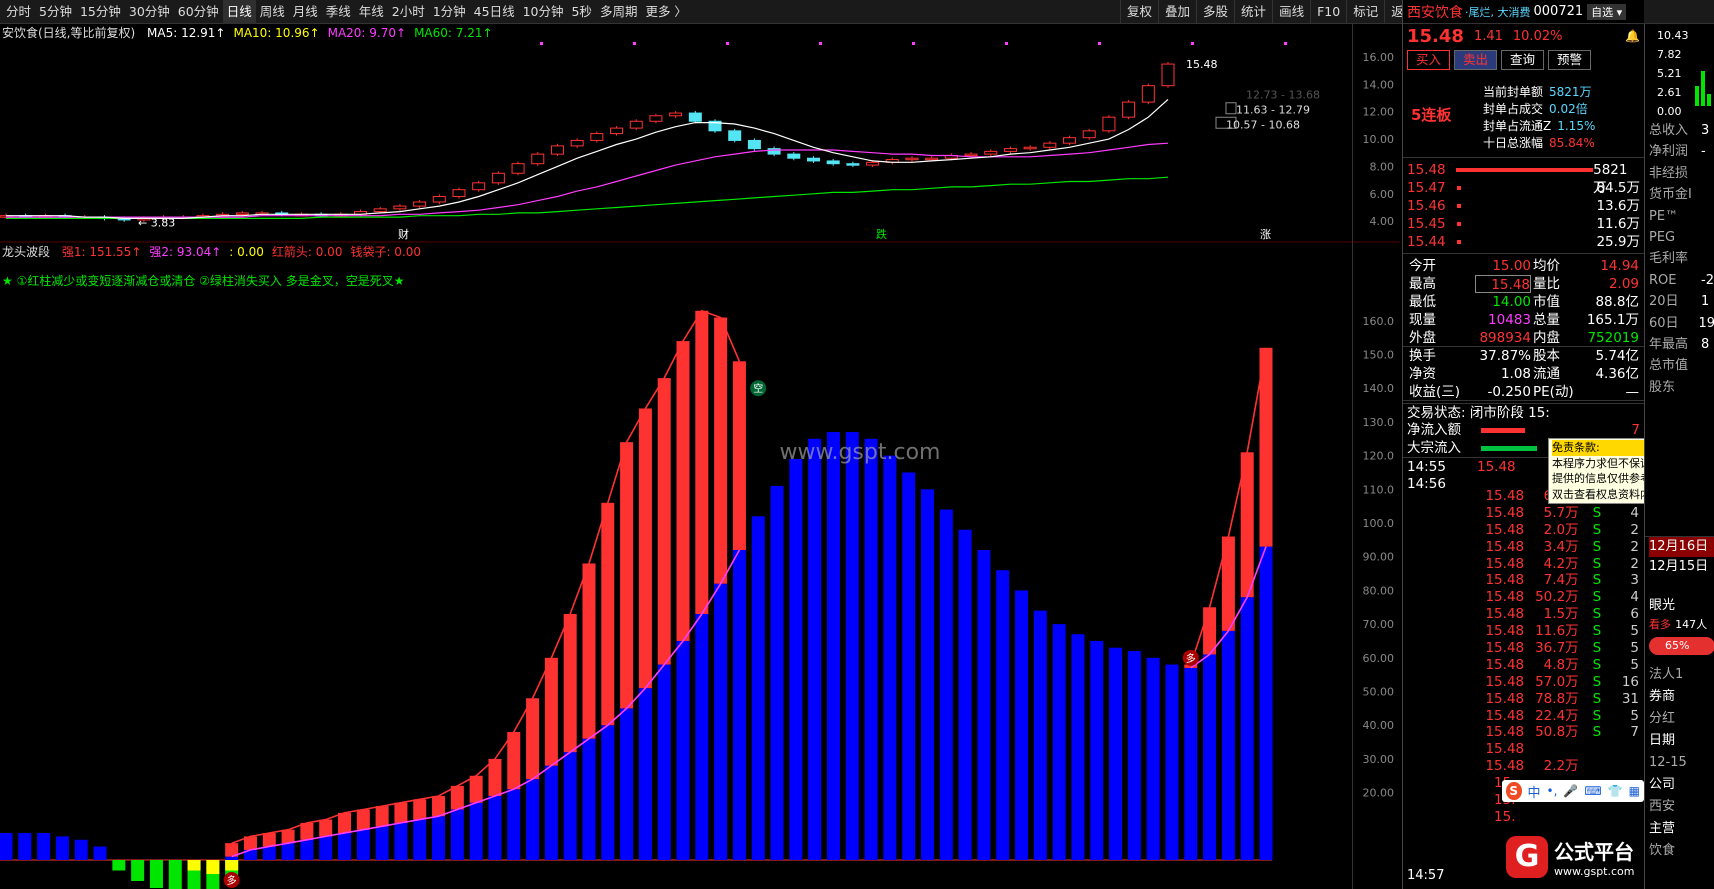 The height and width of the screenshot is (889, 1714). I want to click on mini-bars, so click(1703, 88).